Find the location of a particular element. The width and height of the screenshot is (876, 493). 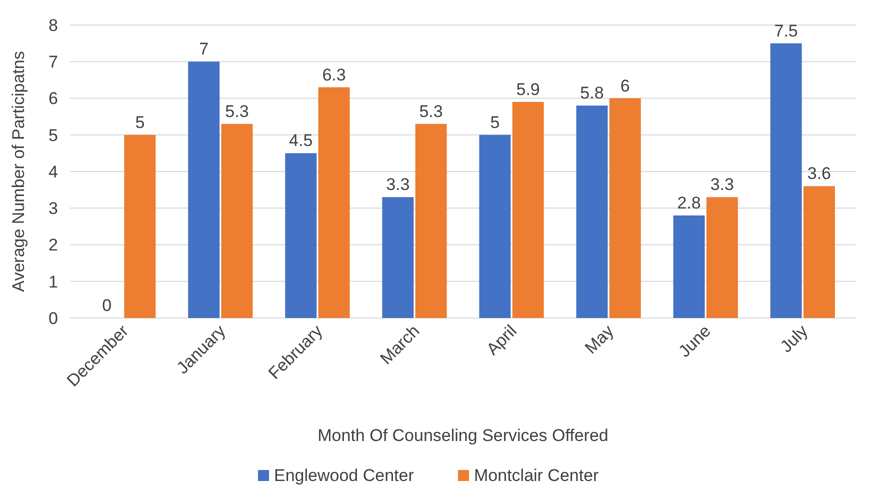

y-tick-label: 6 is located at coordinates (53, 98).